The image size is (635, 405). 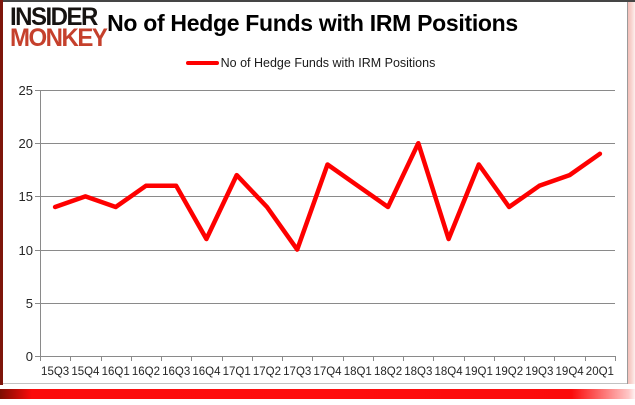 What do you see at coordinates (358, 372) in the screenshot?
I see `x-axis-label-18Q1: 18Q1` at bounding box center [358, 372].